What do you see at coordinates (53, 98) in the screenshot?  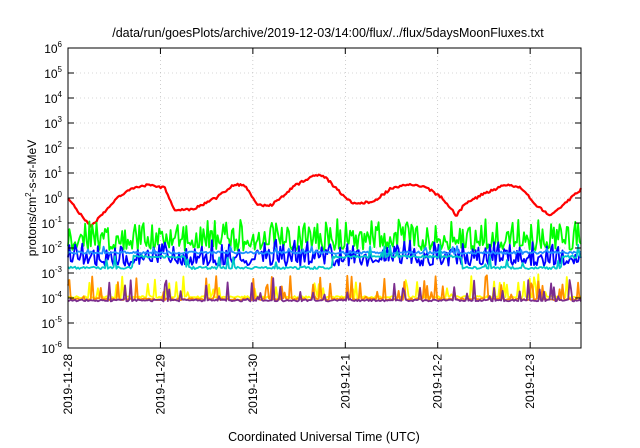 I see `y-tick-label: 10⁴` at bounding box center [53, 98].